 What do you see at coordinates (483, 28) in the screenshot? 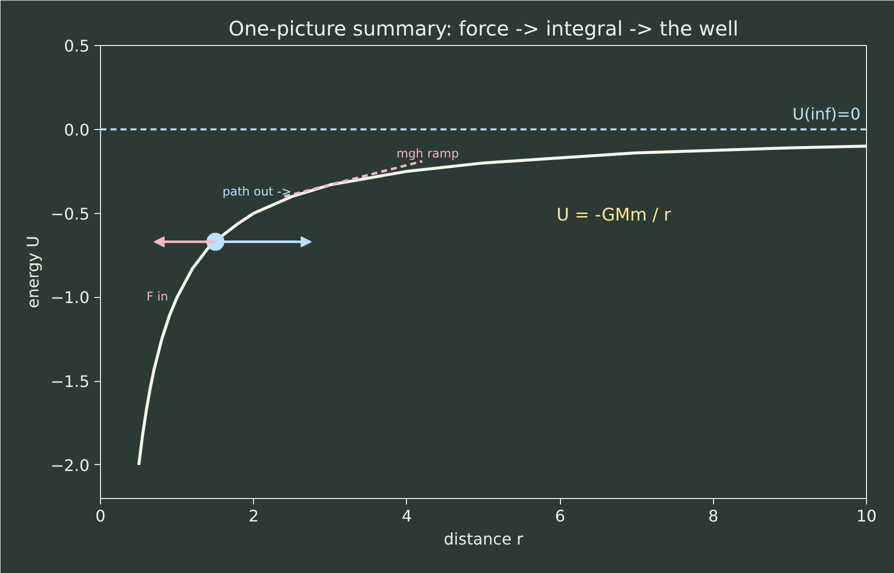
I see `chart-title: One-picture summary: force -> integral -> the well` at bounding box center [483, 28].